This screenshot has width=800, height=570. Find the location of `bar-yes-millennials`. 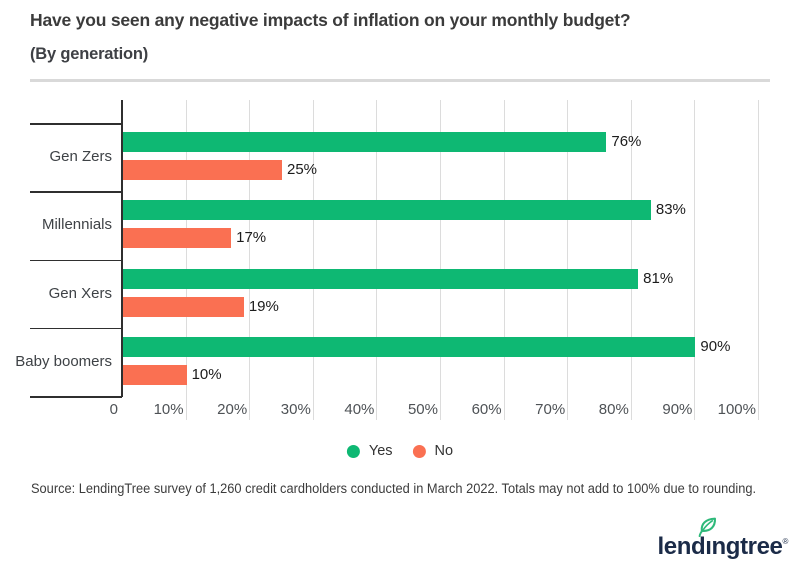

bar-yes-millennials is located at coordinates (387, 210).